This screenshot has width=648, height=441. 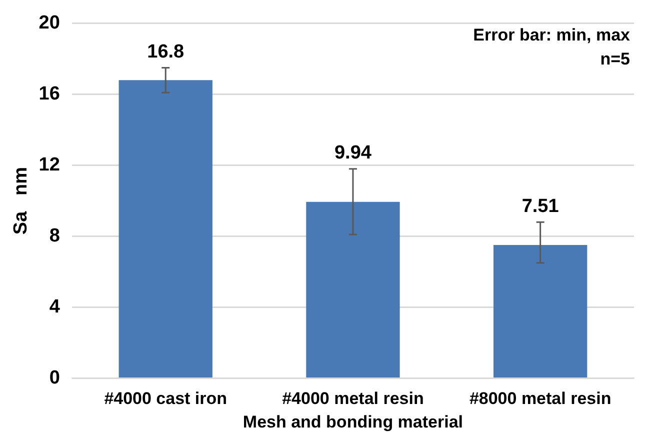 I want to click on y-axis-title: Sa nm, so click(x=21, y=201).